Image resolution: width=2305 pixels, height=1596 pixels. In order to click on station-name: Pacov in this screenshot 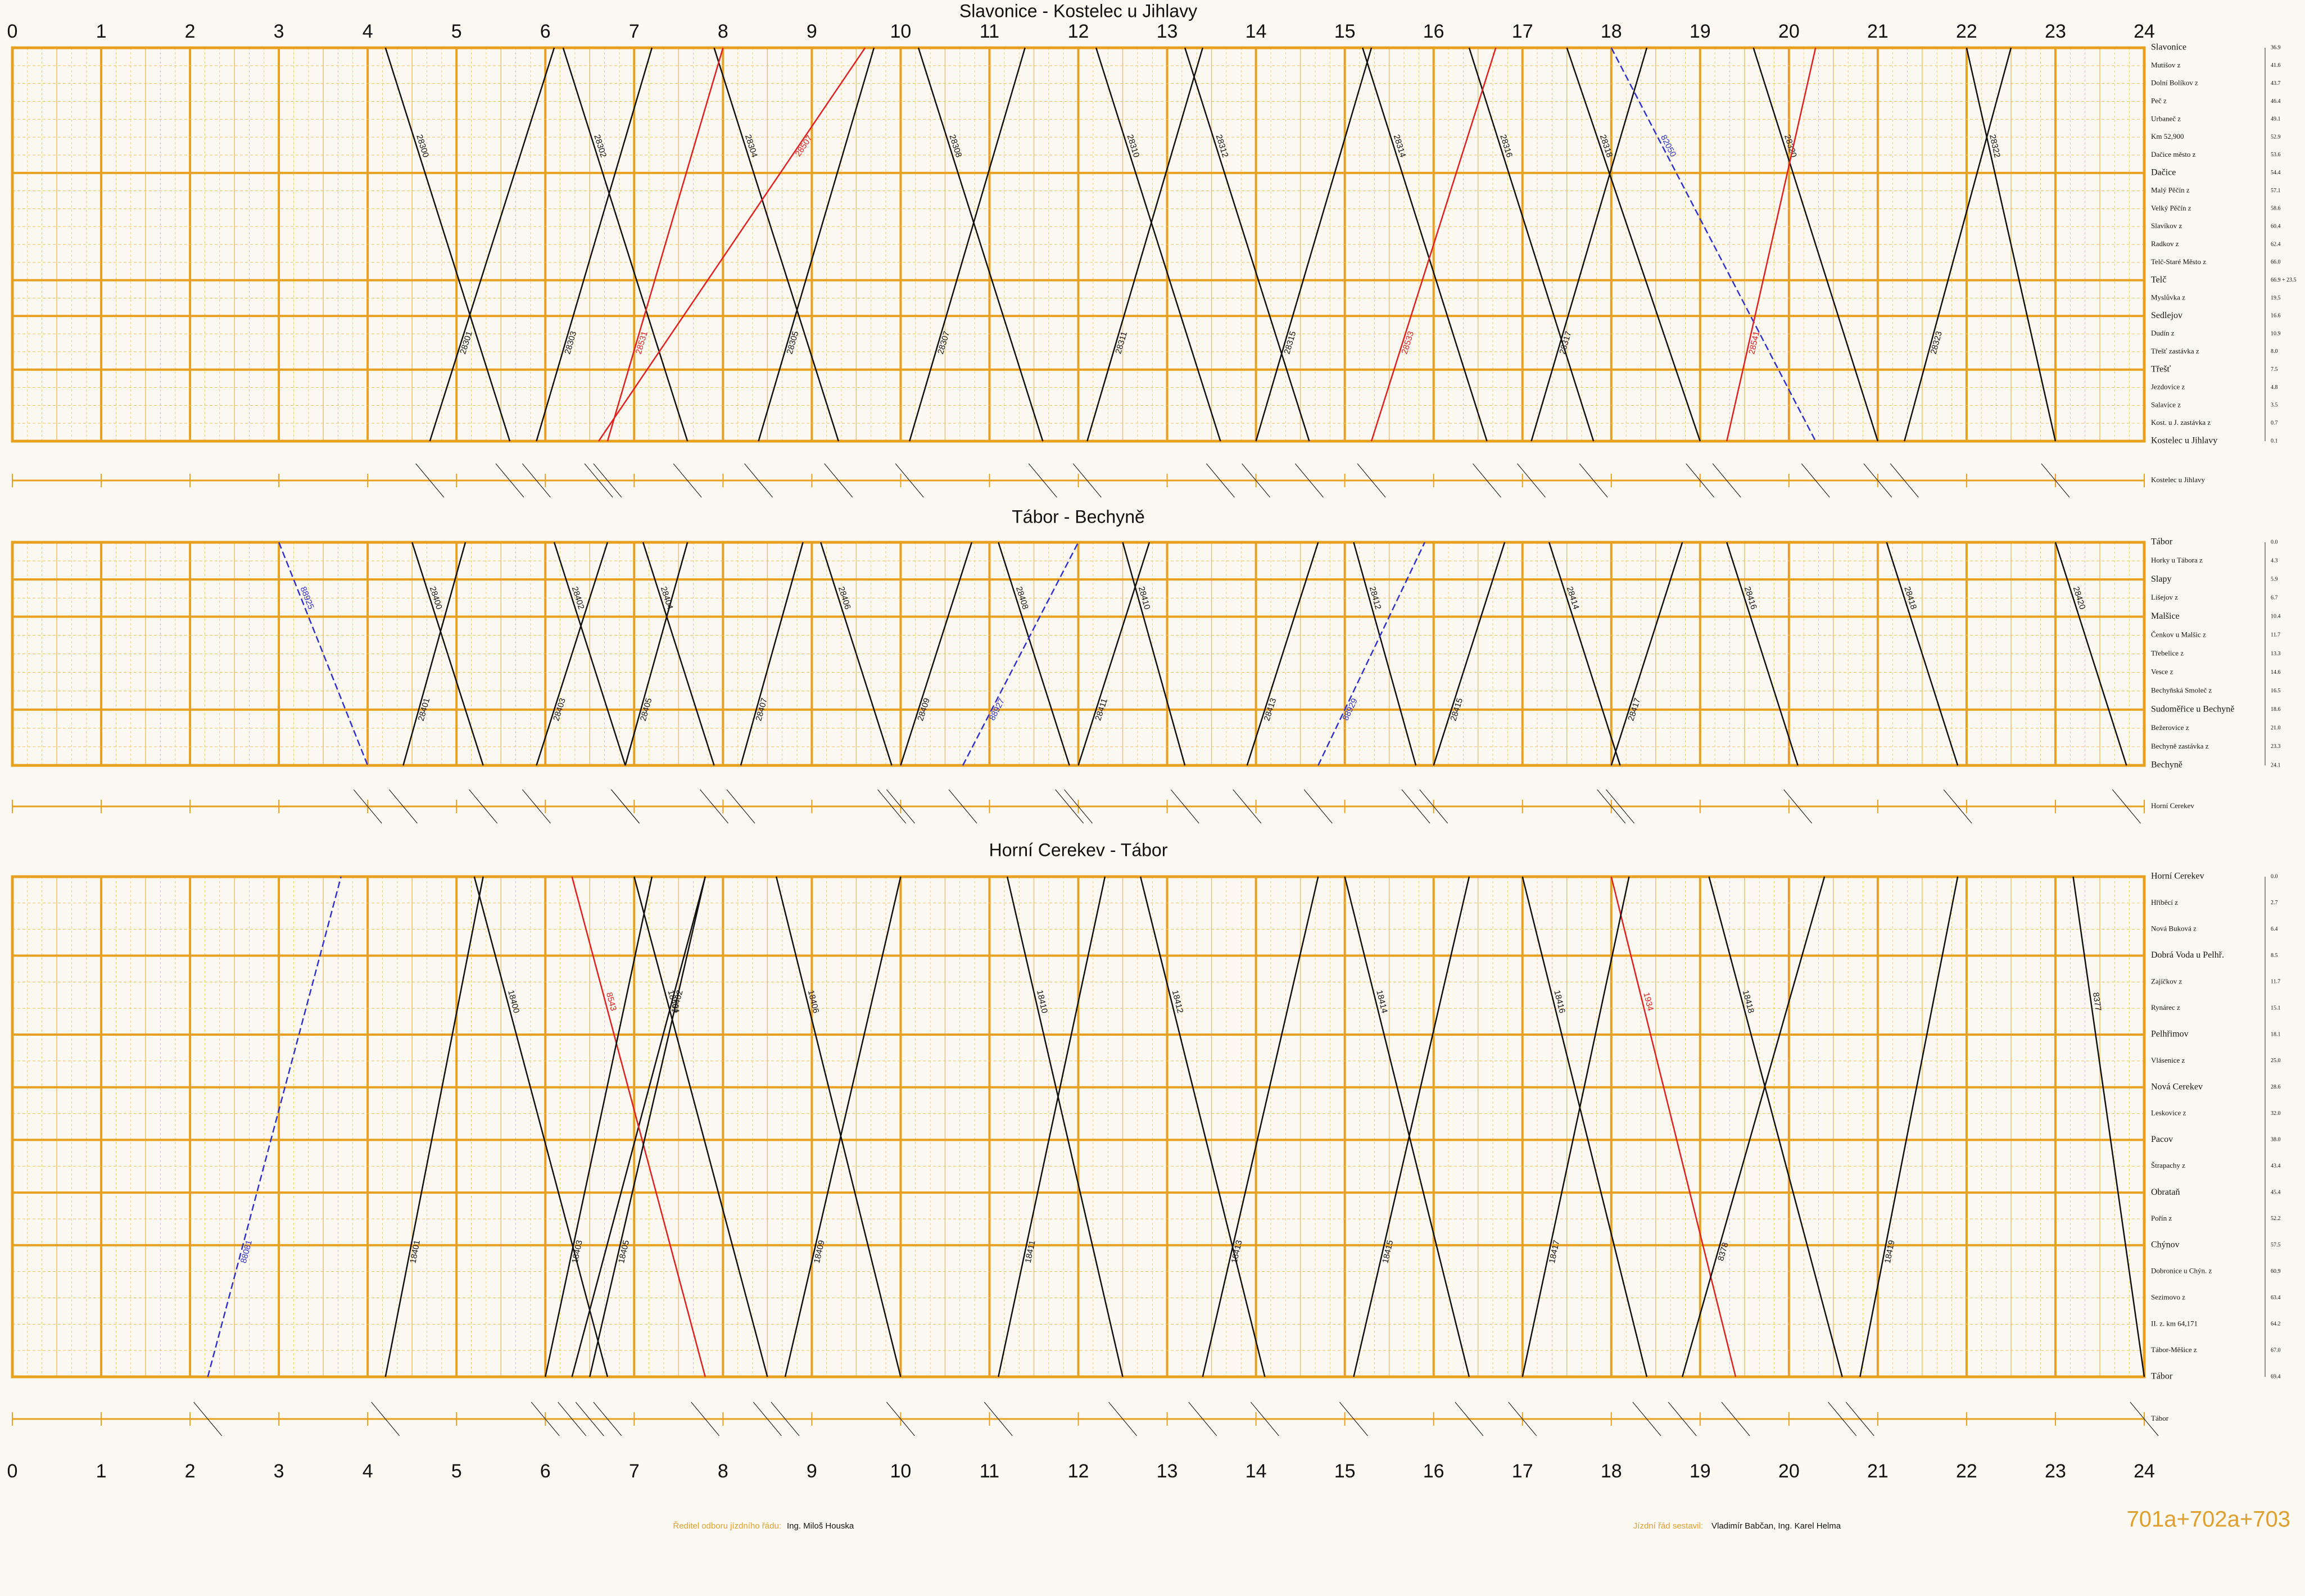, I will do `click(2162, 1139)`.